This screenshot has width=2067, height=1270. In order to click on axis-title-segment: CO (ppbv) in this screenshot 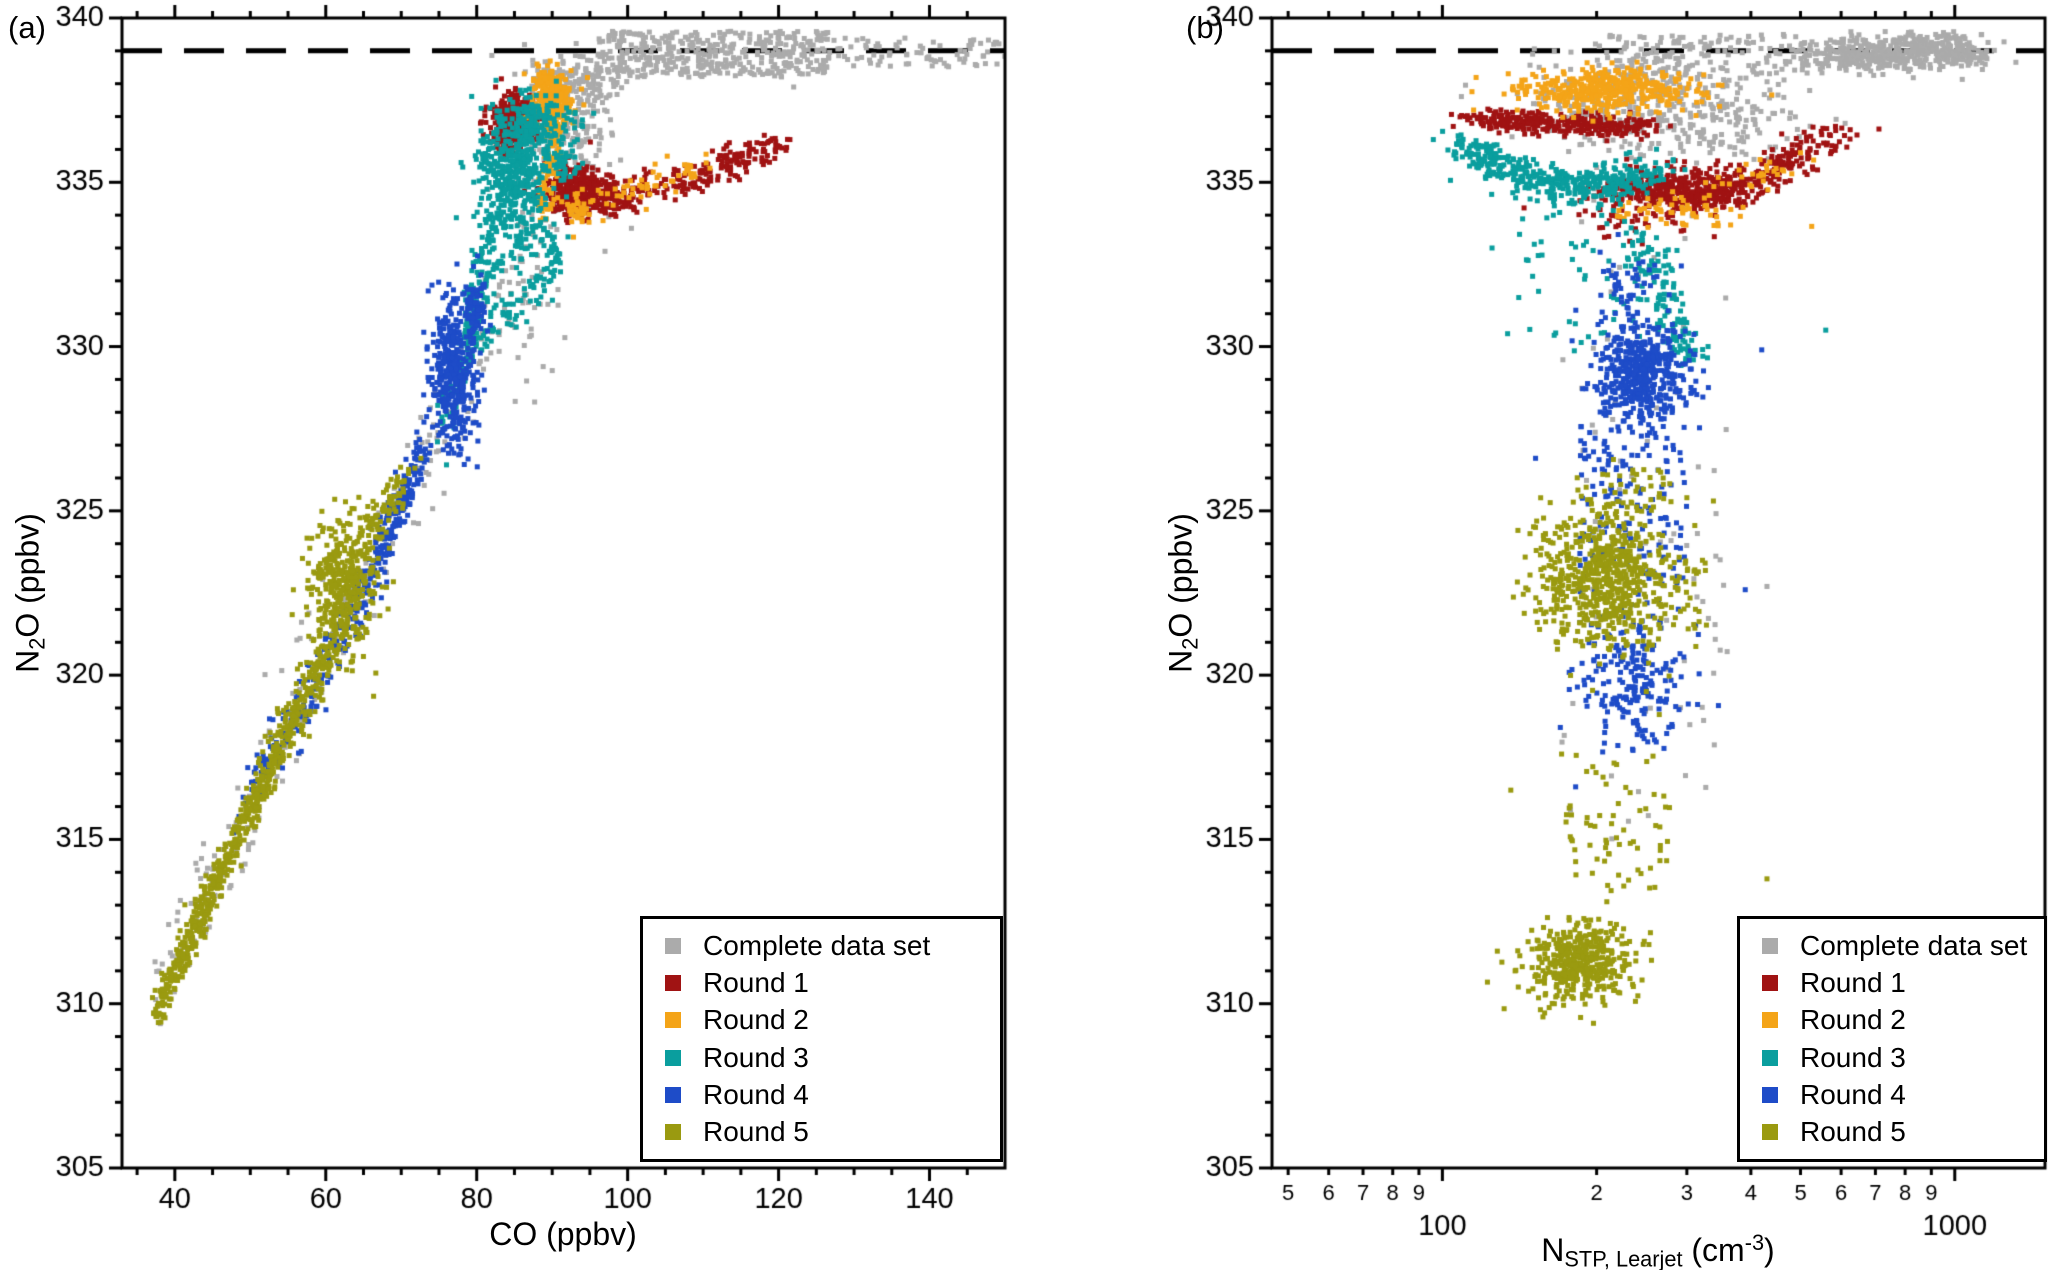, I will do `click(563, 1234)`.